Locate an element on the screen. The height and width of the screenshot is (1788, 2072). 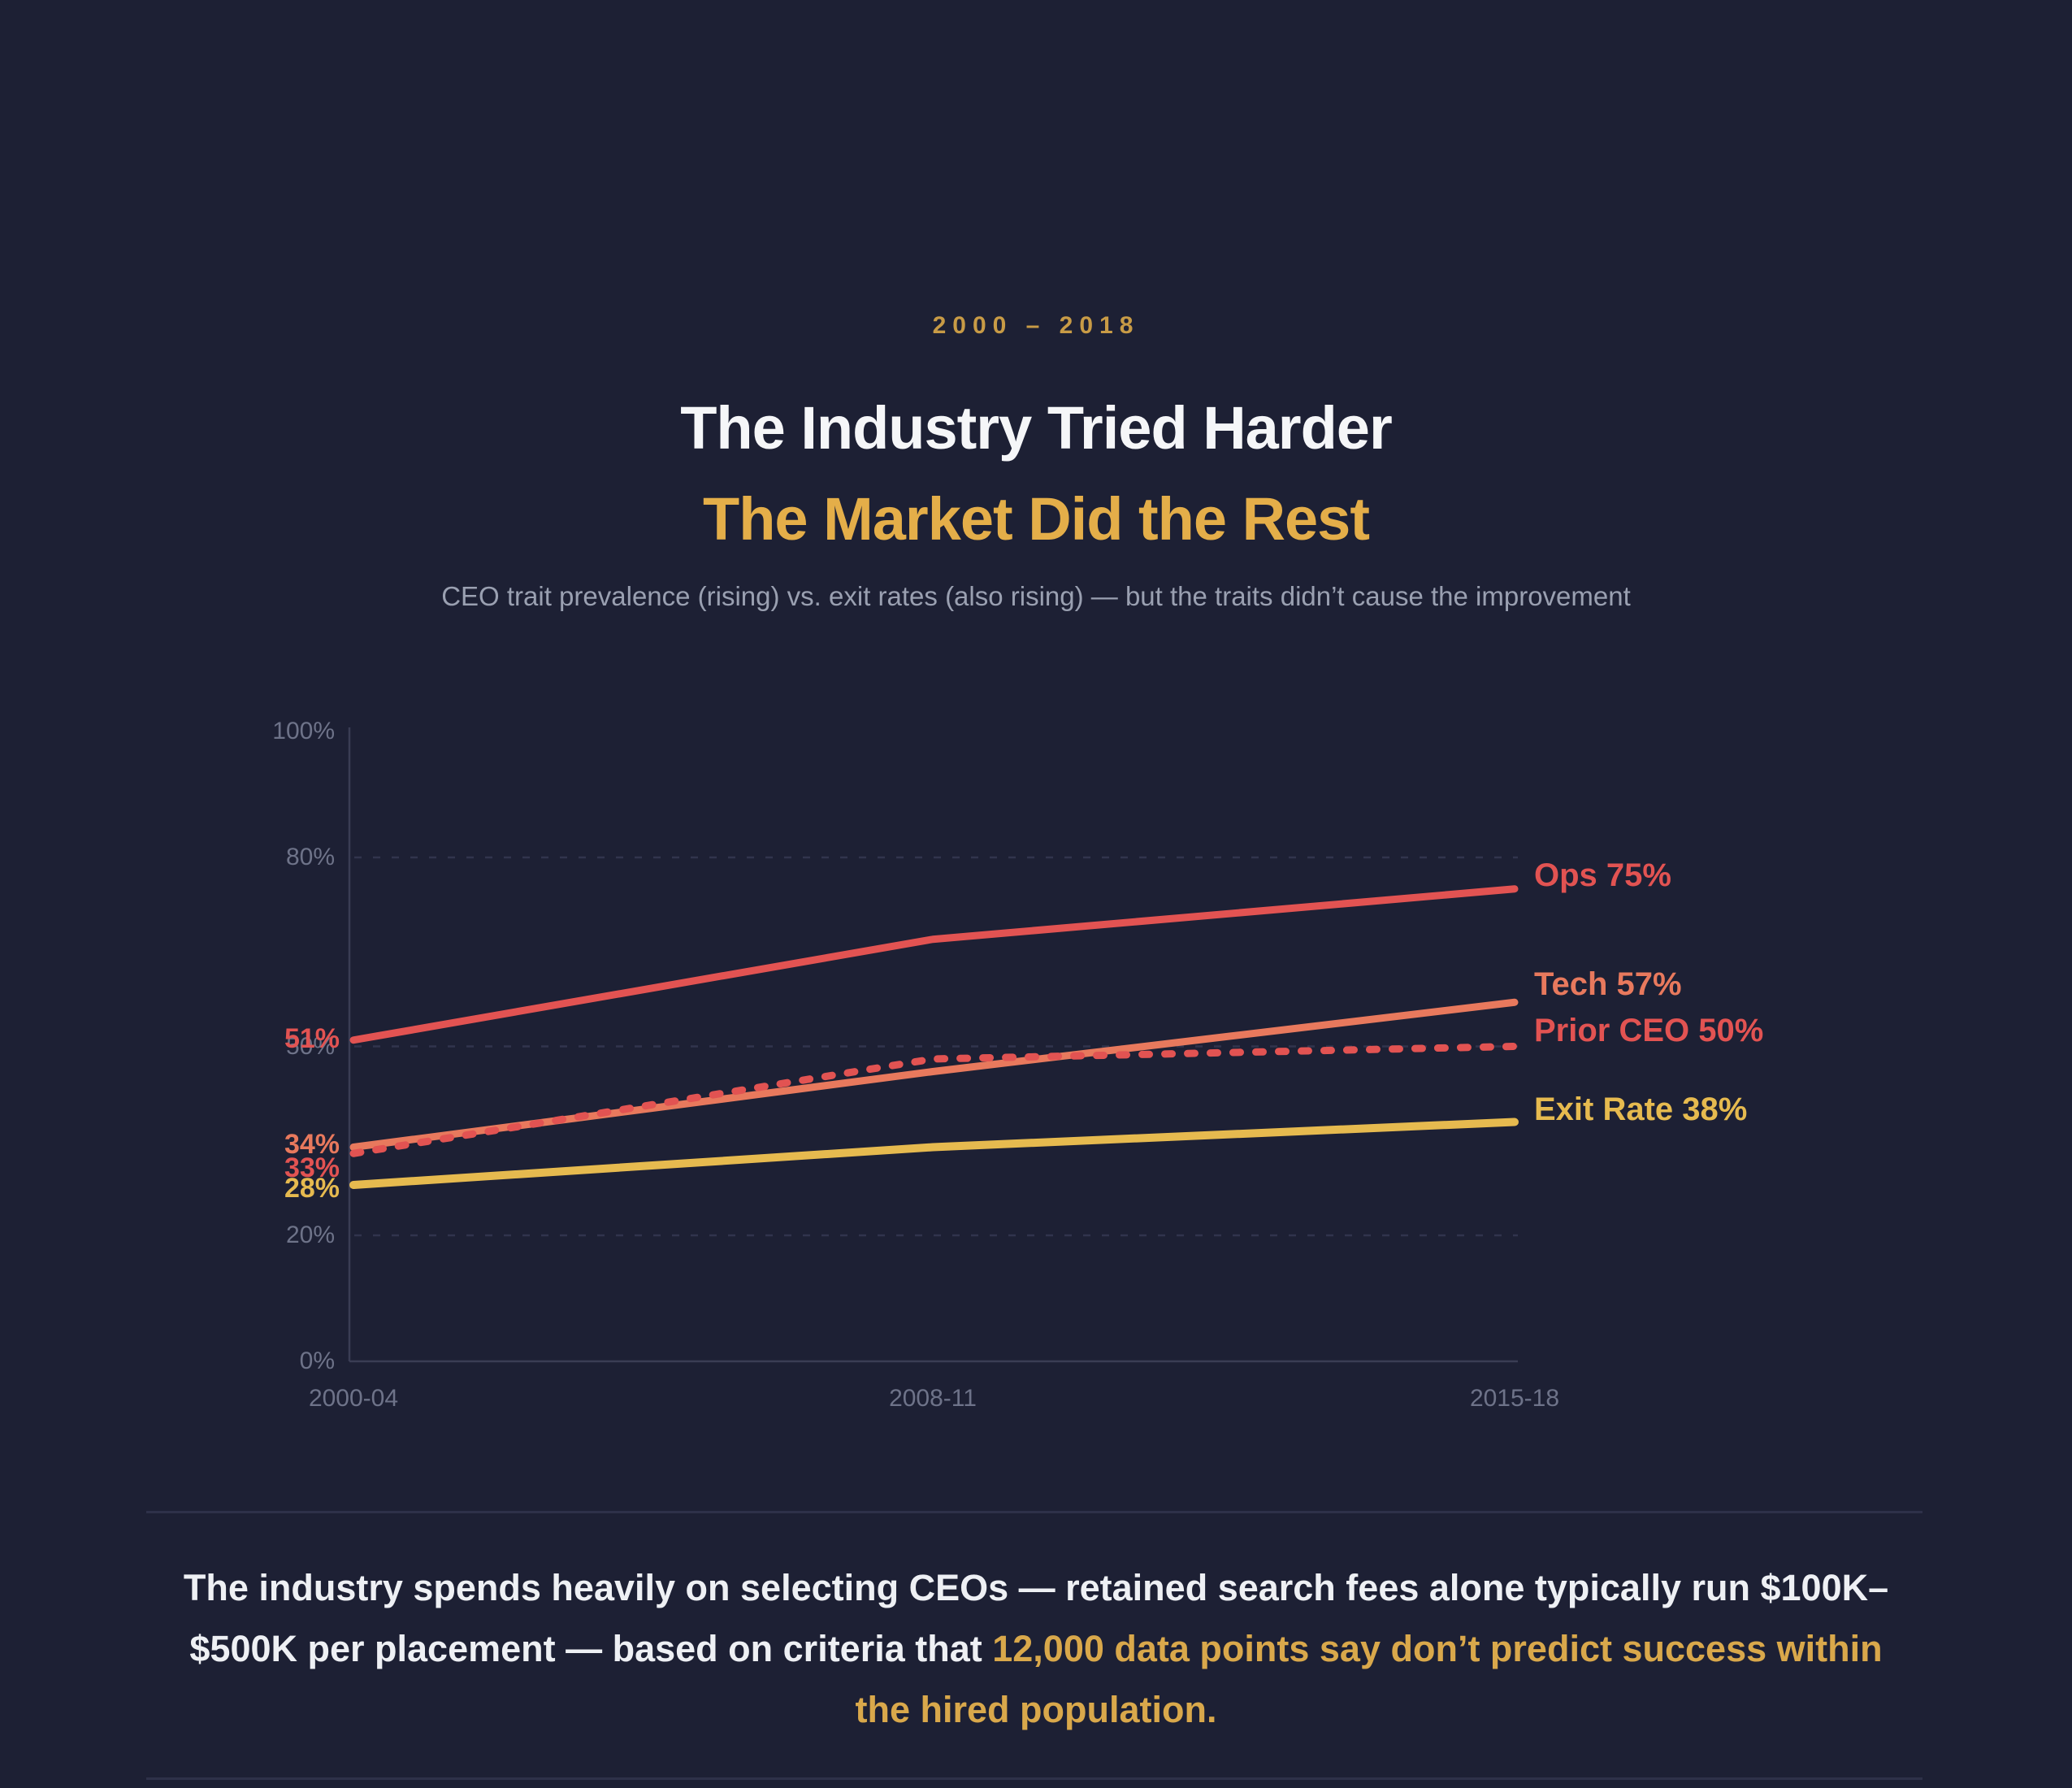
page-title-line2: The Market Did the Rest is located at coordinates (1036, 519).